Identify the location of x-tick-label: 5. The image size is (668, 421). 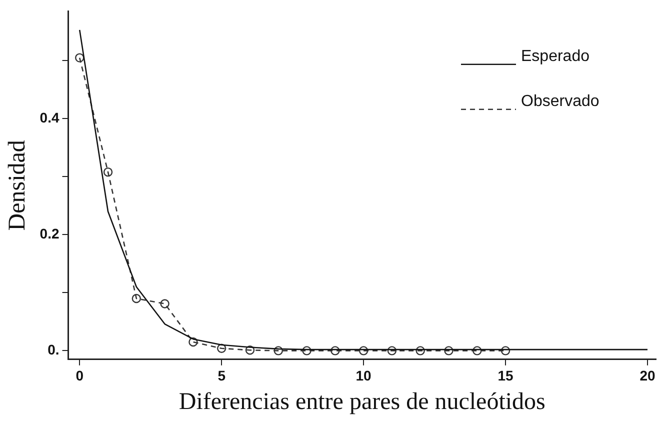
(222, 376).